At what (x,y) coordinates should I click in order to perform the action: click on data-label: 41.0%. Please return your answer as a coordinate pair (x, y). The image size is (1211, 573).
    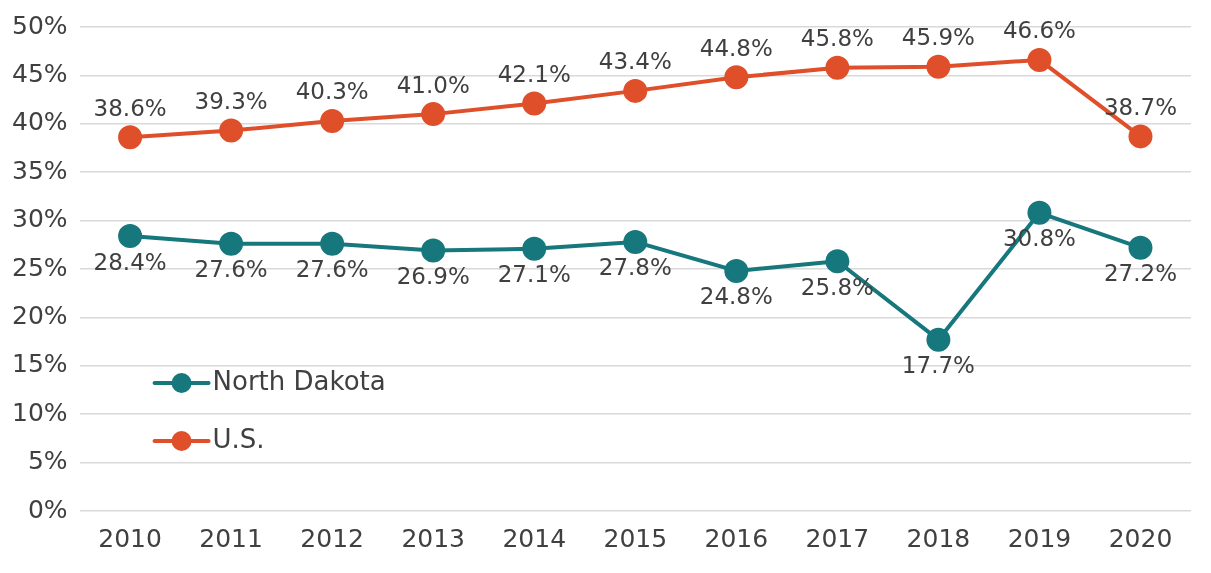
    Looking at the image, I should click on (433, 84).